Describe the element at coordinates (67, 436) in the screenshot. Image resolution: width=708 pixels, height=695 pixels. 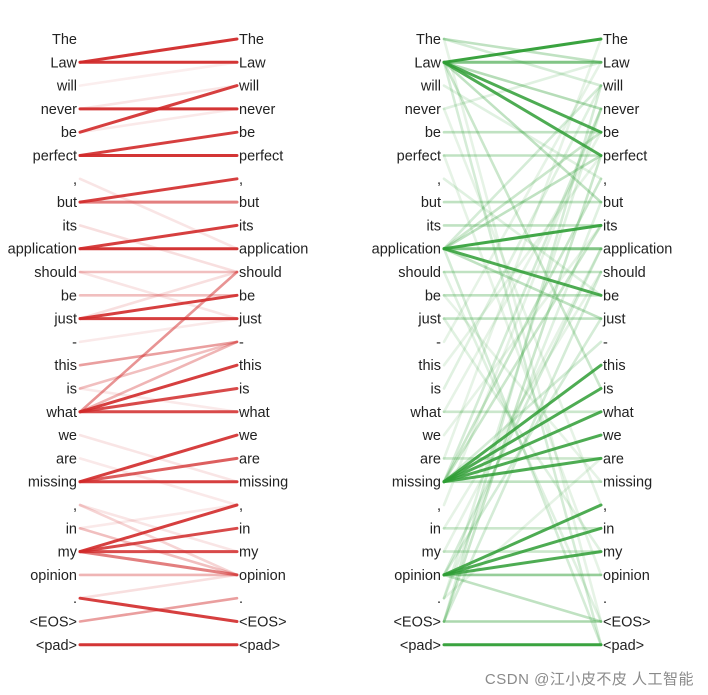
I see `red-source-token: we` at that location.